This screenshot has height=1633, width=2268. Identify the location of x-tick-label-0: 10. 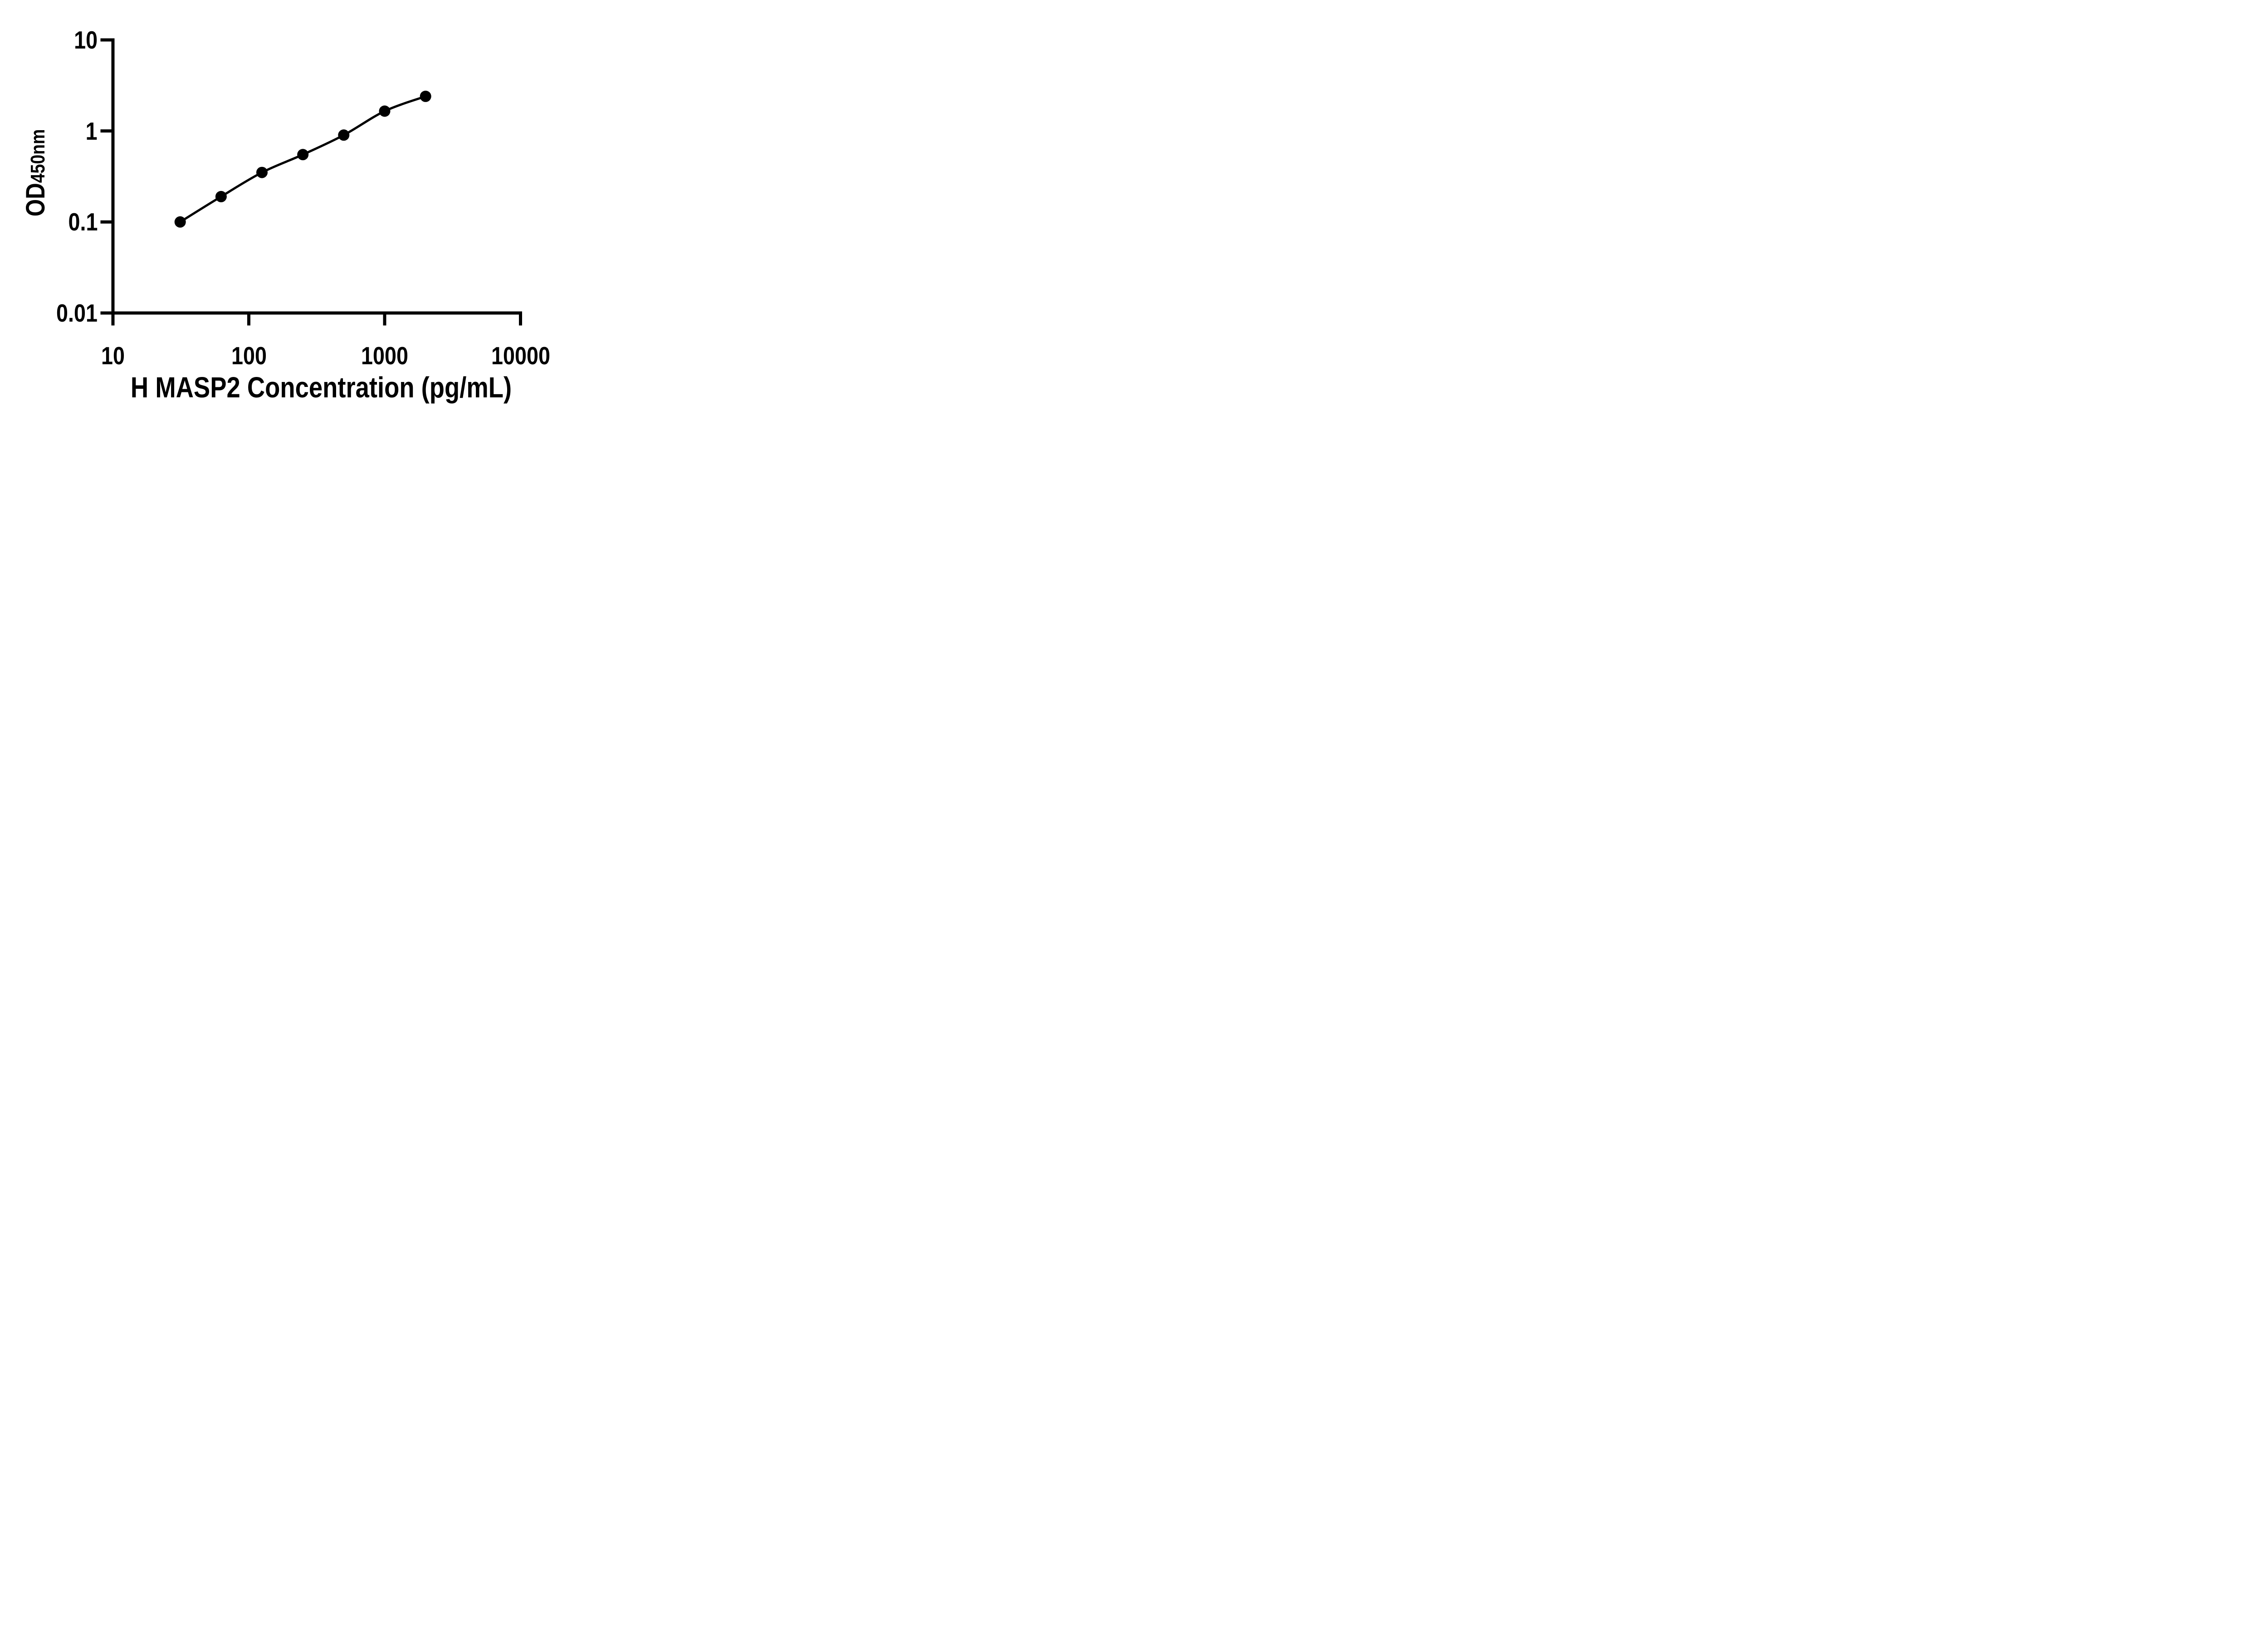
(113, 356).